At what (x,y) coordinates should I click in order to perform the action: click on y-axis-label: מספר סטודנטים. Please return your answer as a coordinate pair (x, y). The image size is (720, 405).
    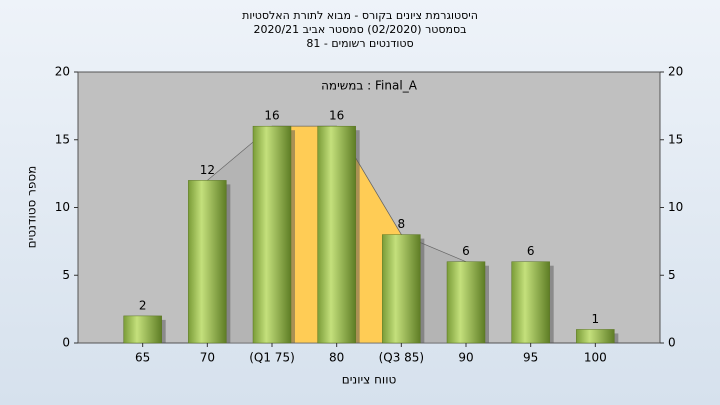
    Looking at the image, I should click on (32, 207).